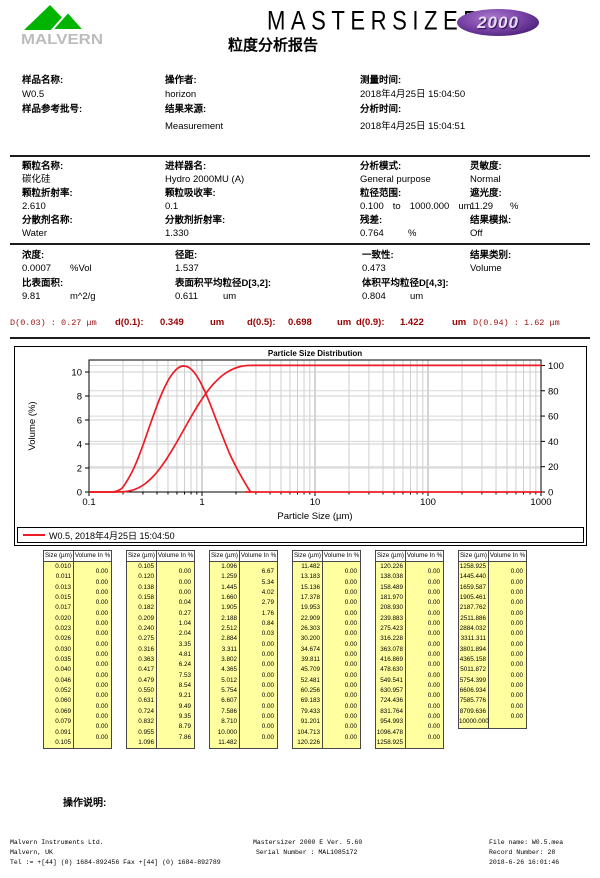 This screenshot has width=600, height=878. I want to click on size-cell: 954.993, so click(391, 722).